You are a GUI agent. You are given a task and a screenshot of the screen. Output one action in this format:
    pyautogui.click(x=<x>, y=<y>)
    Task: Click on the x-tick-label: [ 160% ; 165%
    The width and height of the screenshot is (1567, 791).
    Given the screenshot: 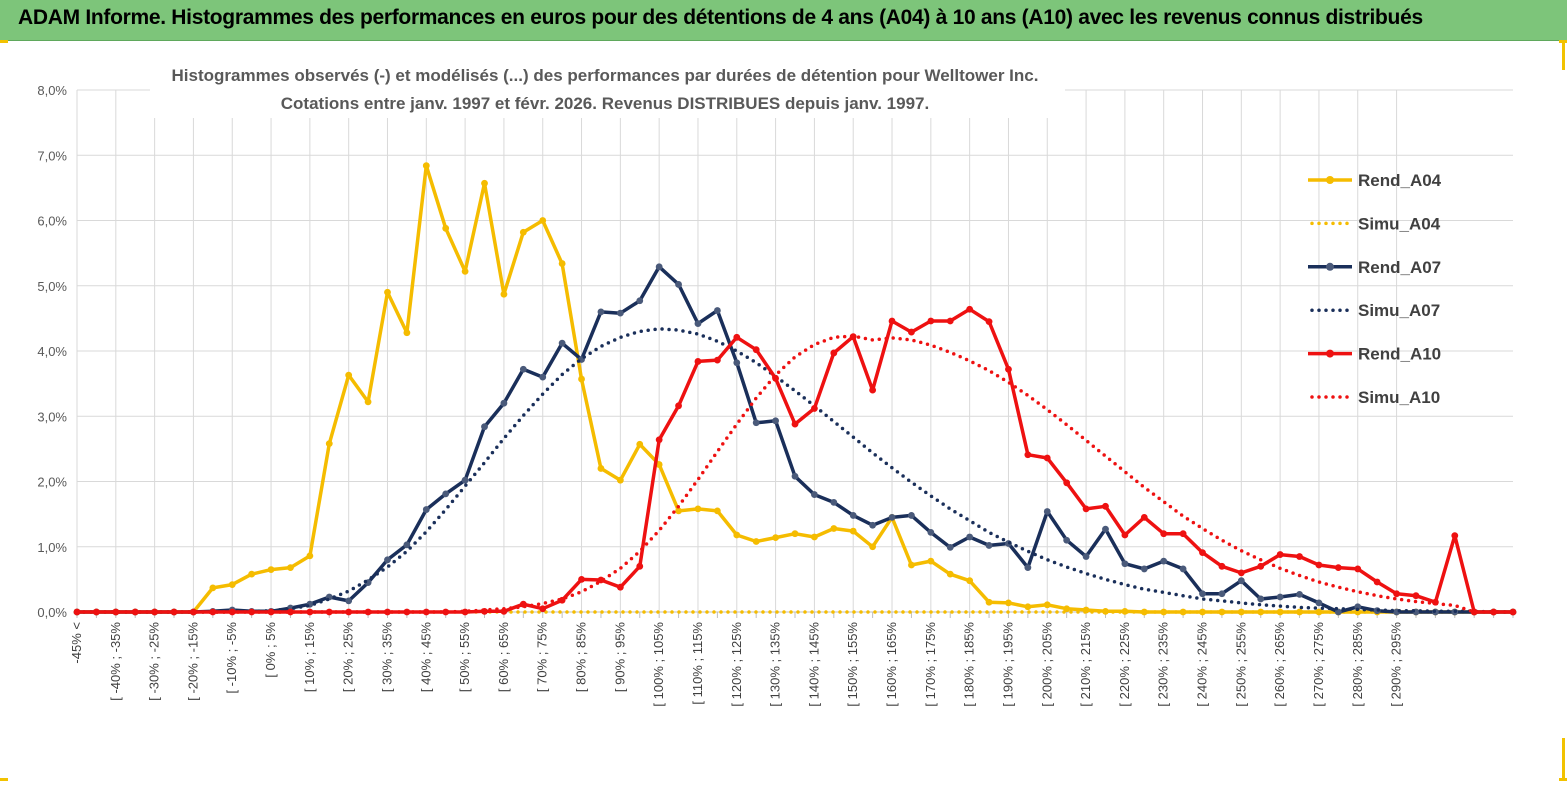 What is the action you would take?
    pyautogui.click(x=891, y=664)
    